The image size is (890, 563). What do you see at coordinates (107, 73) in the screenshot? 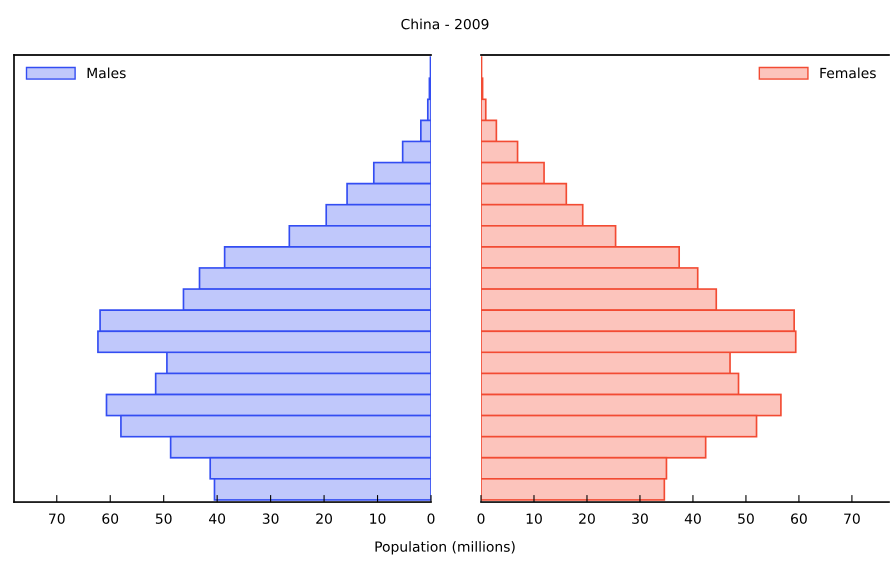
I see `legend-label: Males` at bounding box center [107, 73].